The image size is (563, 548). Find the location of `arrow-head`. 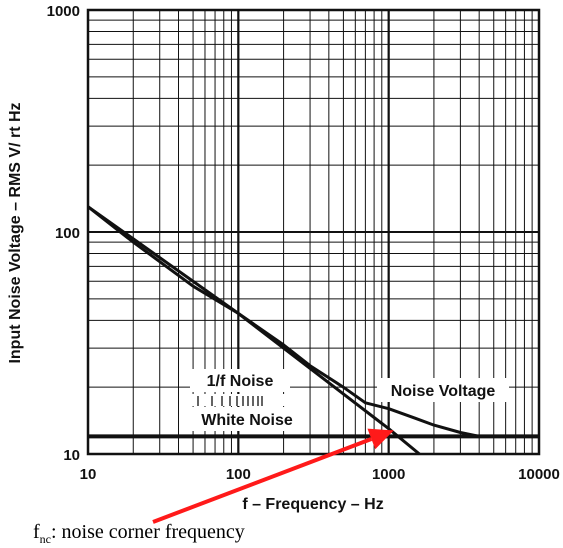

arrow-head is located at coordinates (380, 439).